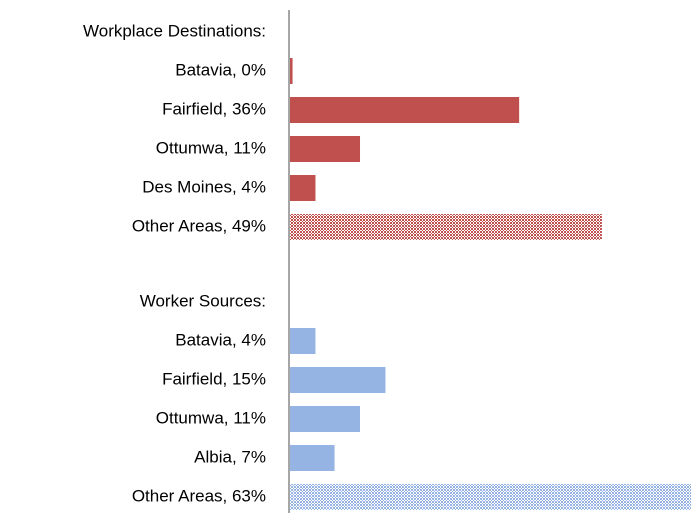 The width and height of the screenshot is (691, 513). Describe the element at coordinates (203, 300) in the screenshot. I see `group-label: Worker Sources:` at that location.